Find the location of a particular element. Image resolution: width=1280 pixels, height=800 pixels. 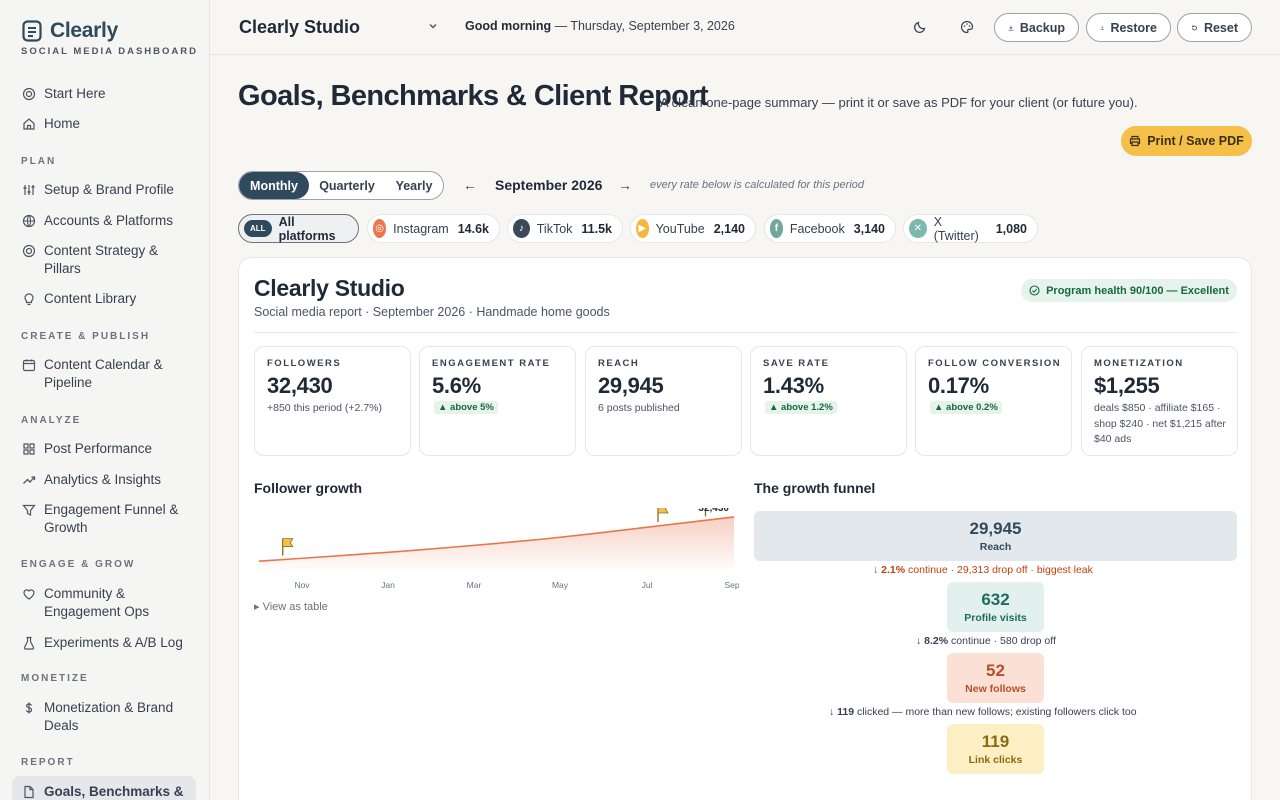

sidebar-item-label: Start Here is located at coordinates (75, 93).